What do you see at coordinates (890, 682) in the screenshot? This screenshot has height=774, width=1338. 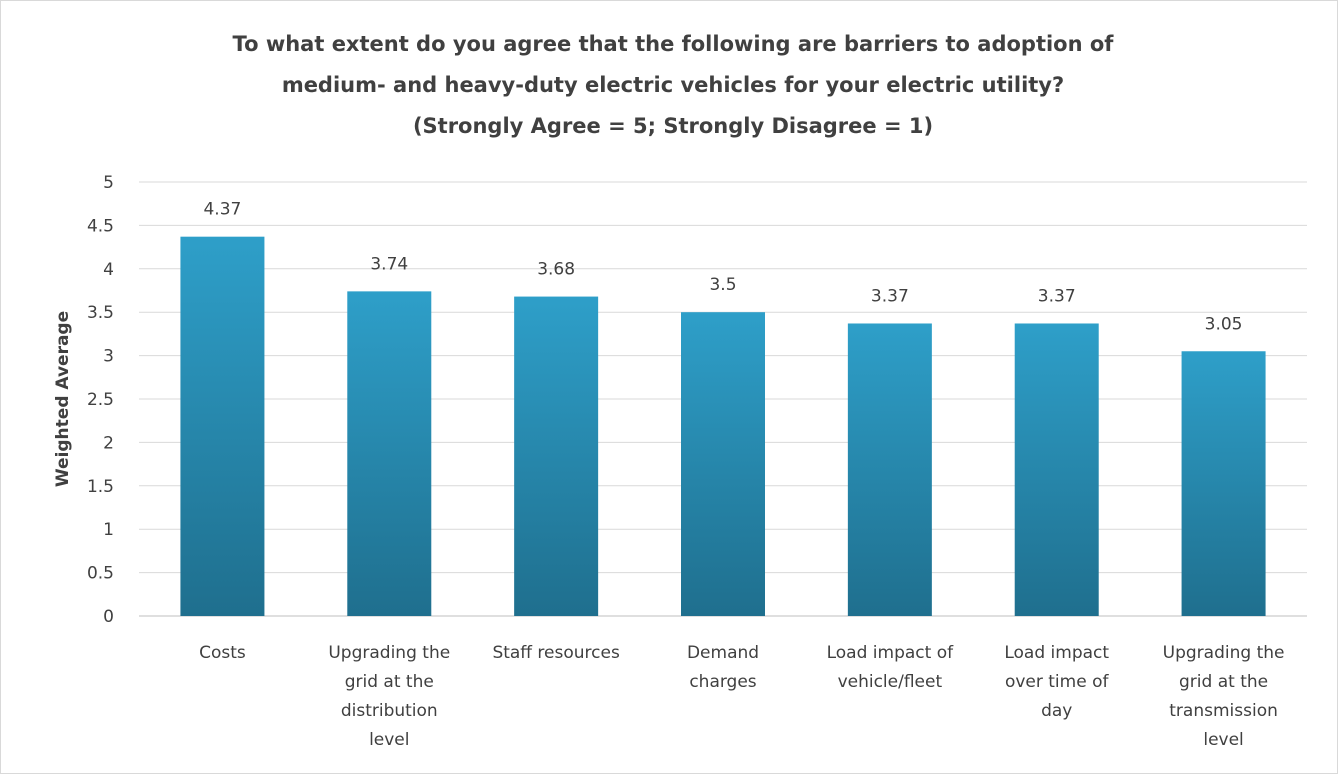 I see `category-label-line: vehicle/fleet` at bounding box center [890, 682].